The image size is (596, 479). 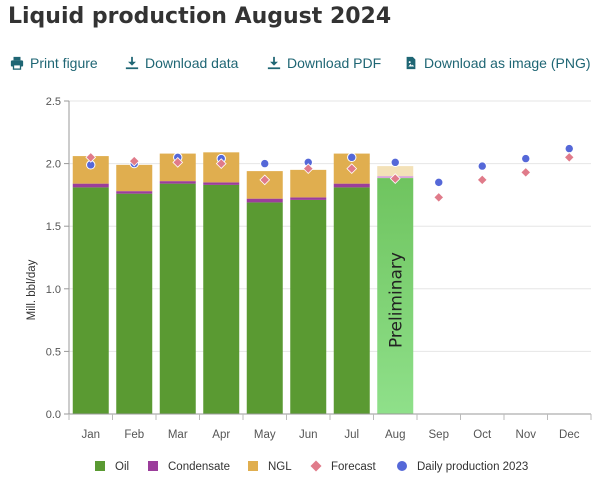 I want to click on bar-oil-may, so click(x=264, y=308).